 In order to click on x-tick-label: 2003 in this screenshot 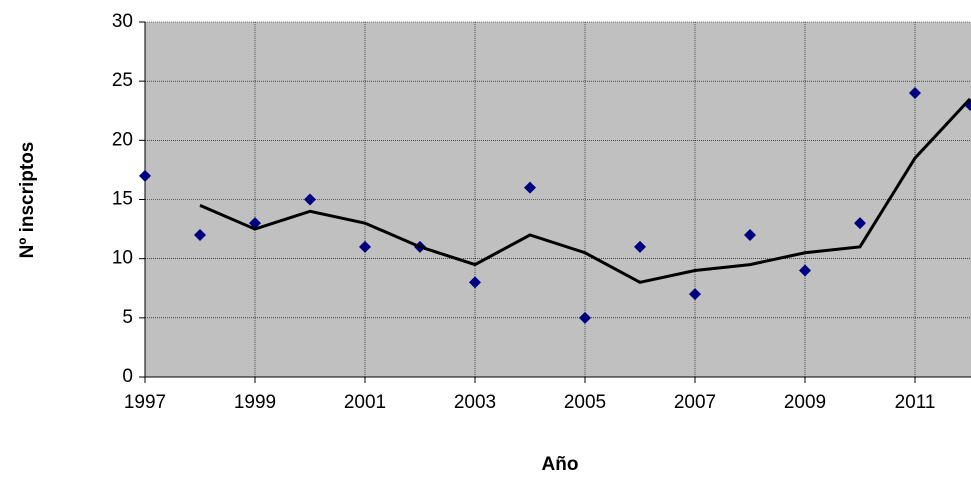, I will do `click(475, 402)`.